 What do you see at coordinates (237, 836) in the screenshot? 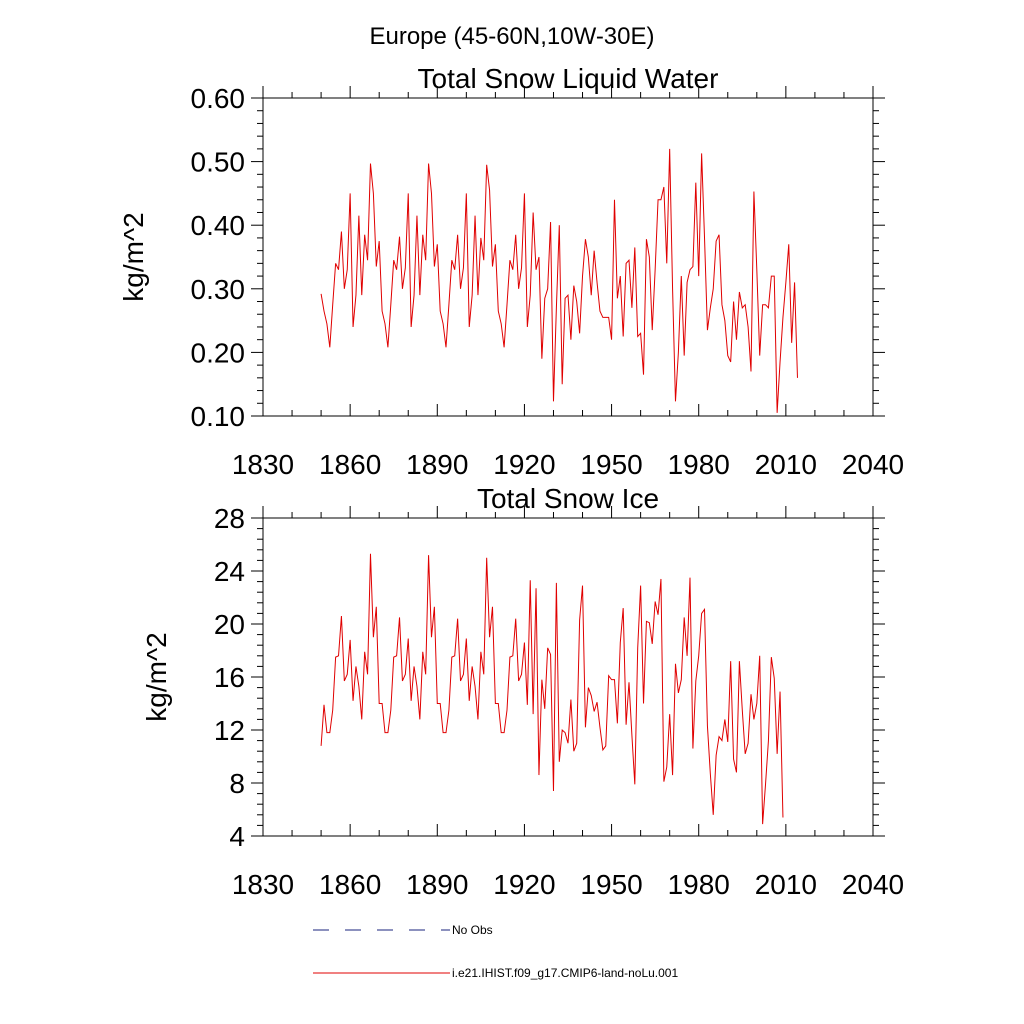
I see `y-tick-label: 4` at bounding box center [237, 836].